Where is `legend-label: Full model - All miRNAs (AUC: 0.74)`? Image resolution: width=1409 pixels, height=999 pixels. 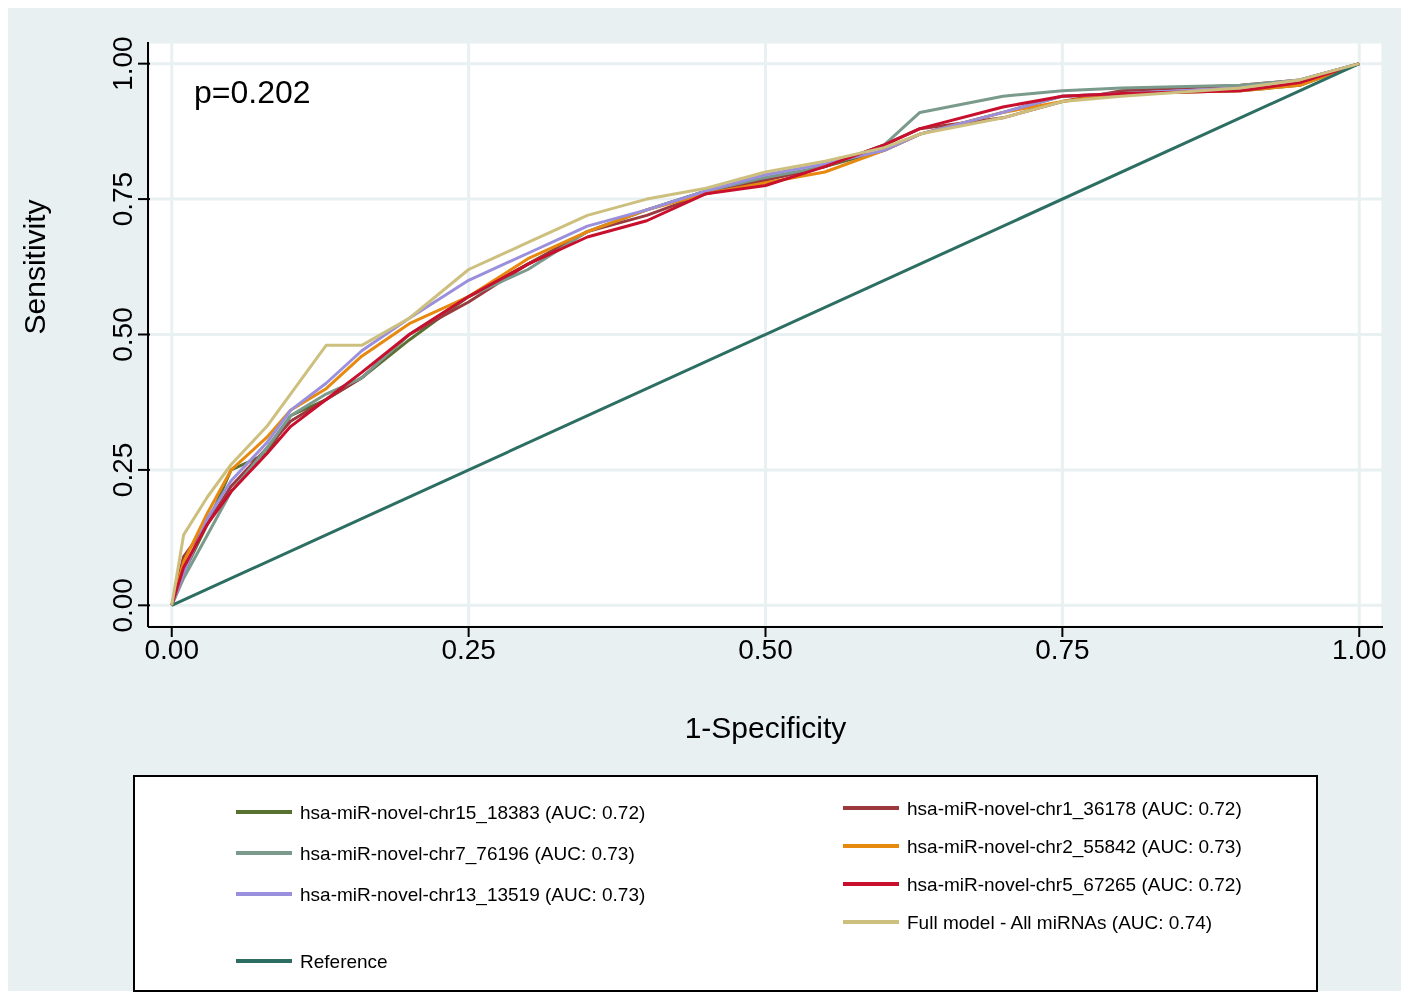
legend-label: Full model - All miRNAs (AUC: 0.74) is located at coordinates (1060, 922).